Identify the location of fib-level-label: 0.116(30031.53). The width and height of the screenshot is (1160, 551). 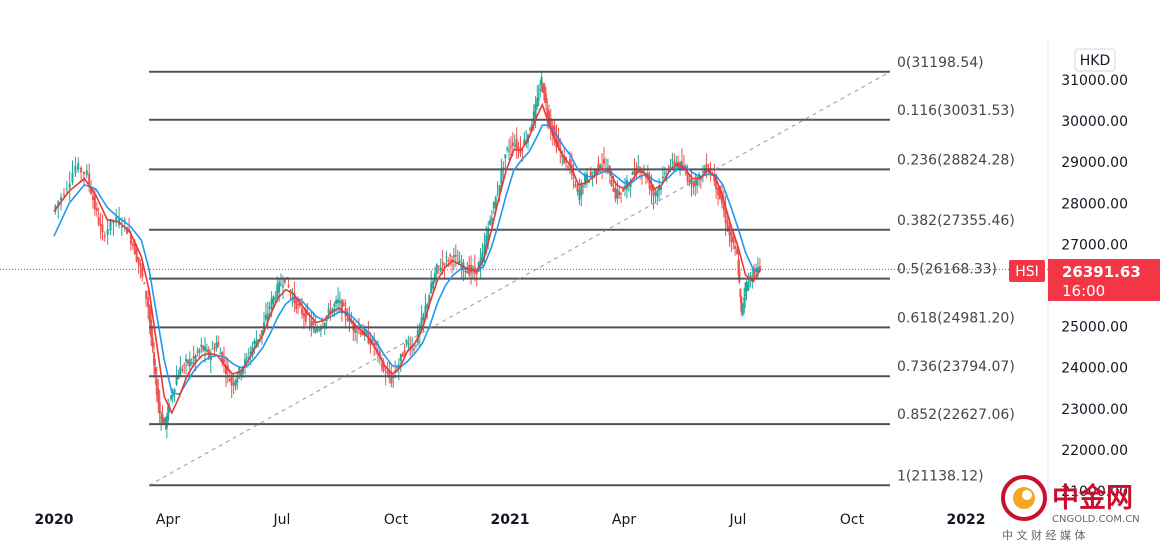
(956, 111).